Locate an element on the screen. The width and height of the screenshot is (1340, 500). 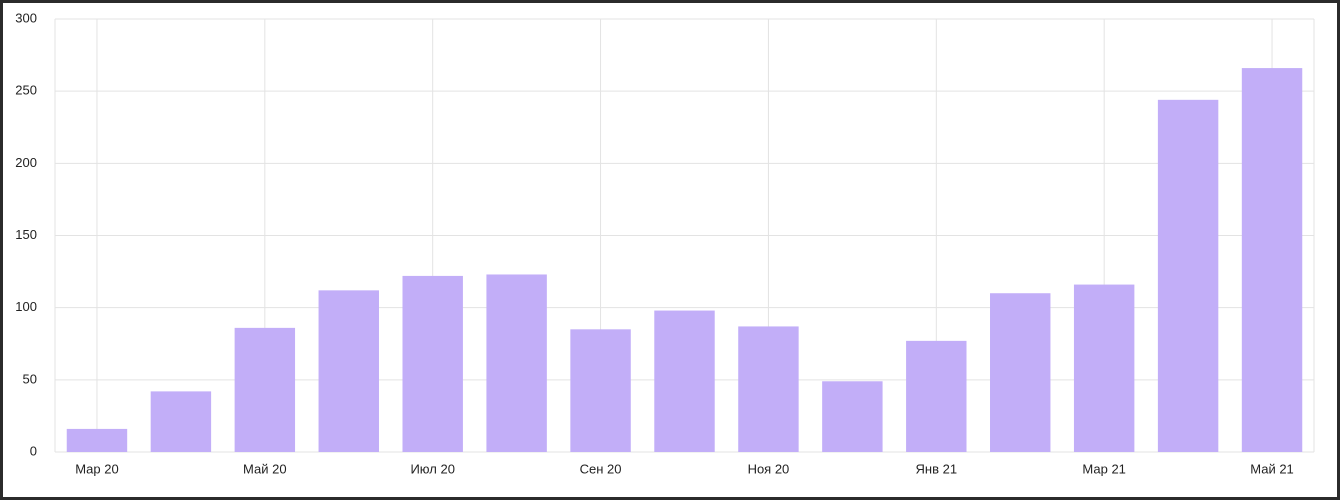
x-tick-label: Июл 20 is located at coordinates (432, 468).